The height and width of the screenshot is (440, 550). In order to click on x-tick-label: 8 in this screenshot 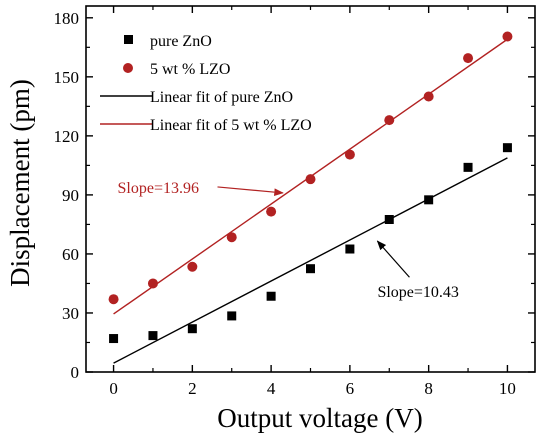, I will do `click(428, 388)`.